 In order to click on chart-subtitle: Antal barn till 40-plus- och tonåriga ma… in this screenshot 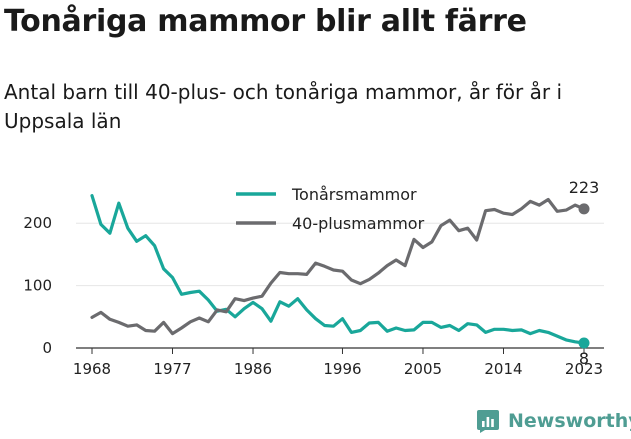, I will do `click(283, 106)`.